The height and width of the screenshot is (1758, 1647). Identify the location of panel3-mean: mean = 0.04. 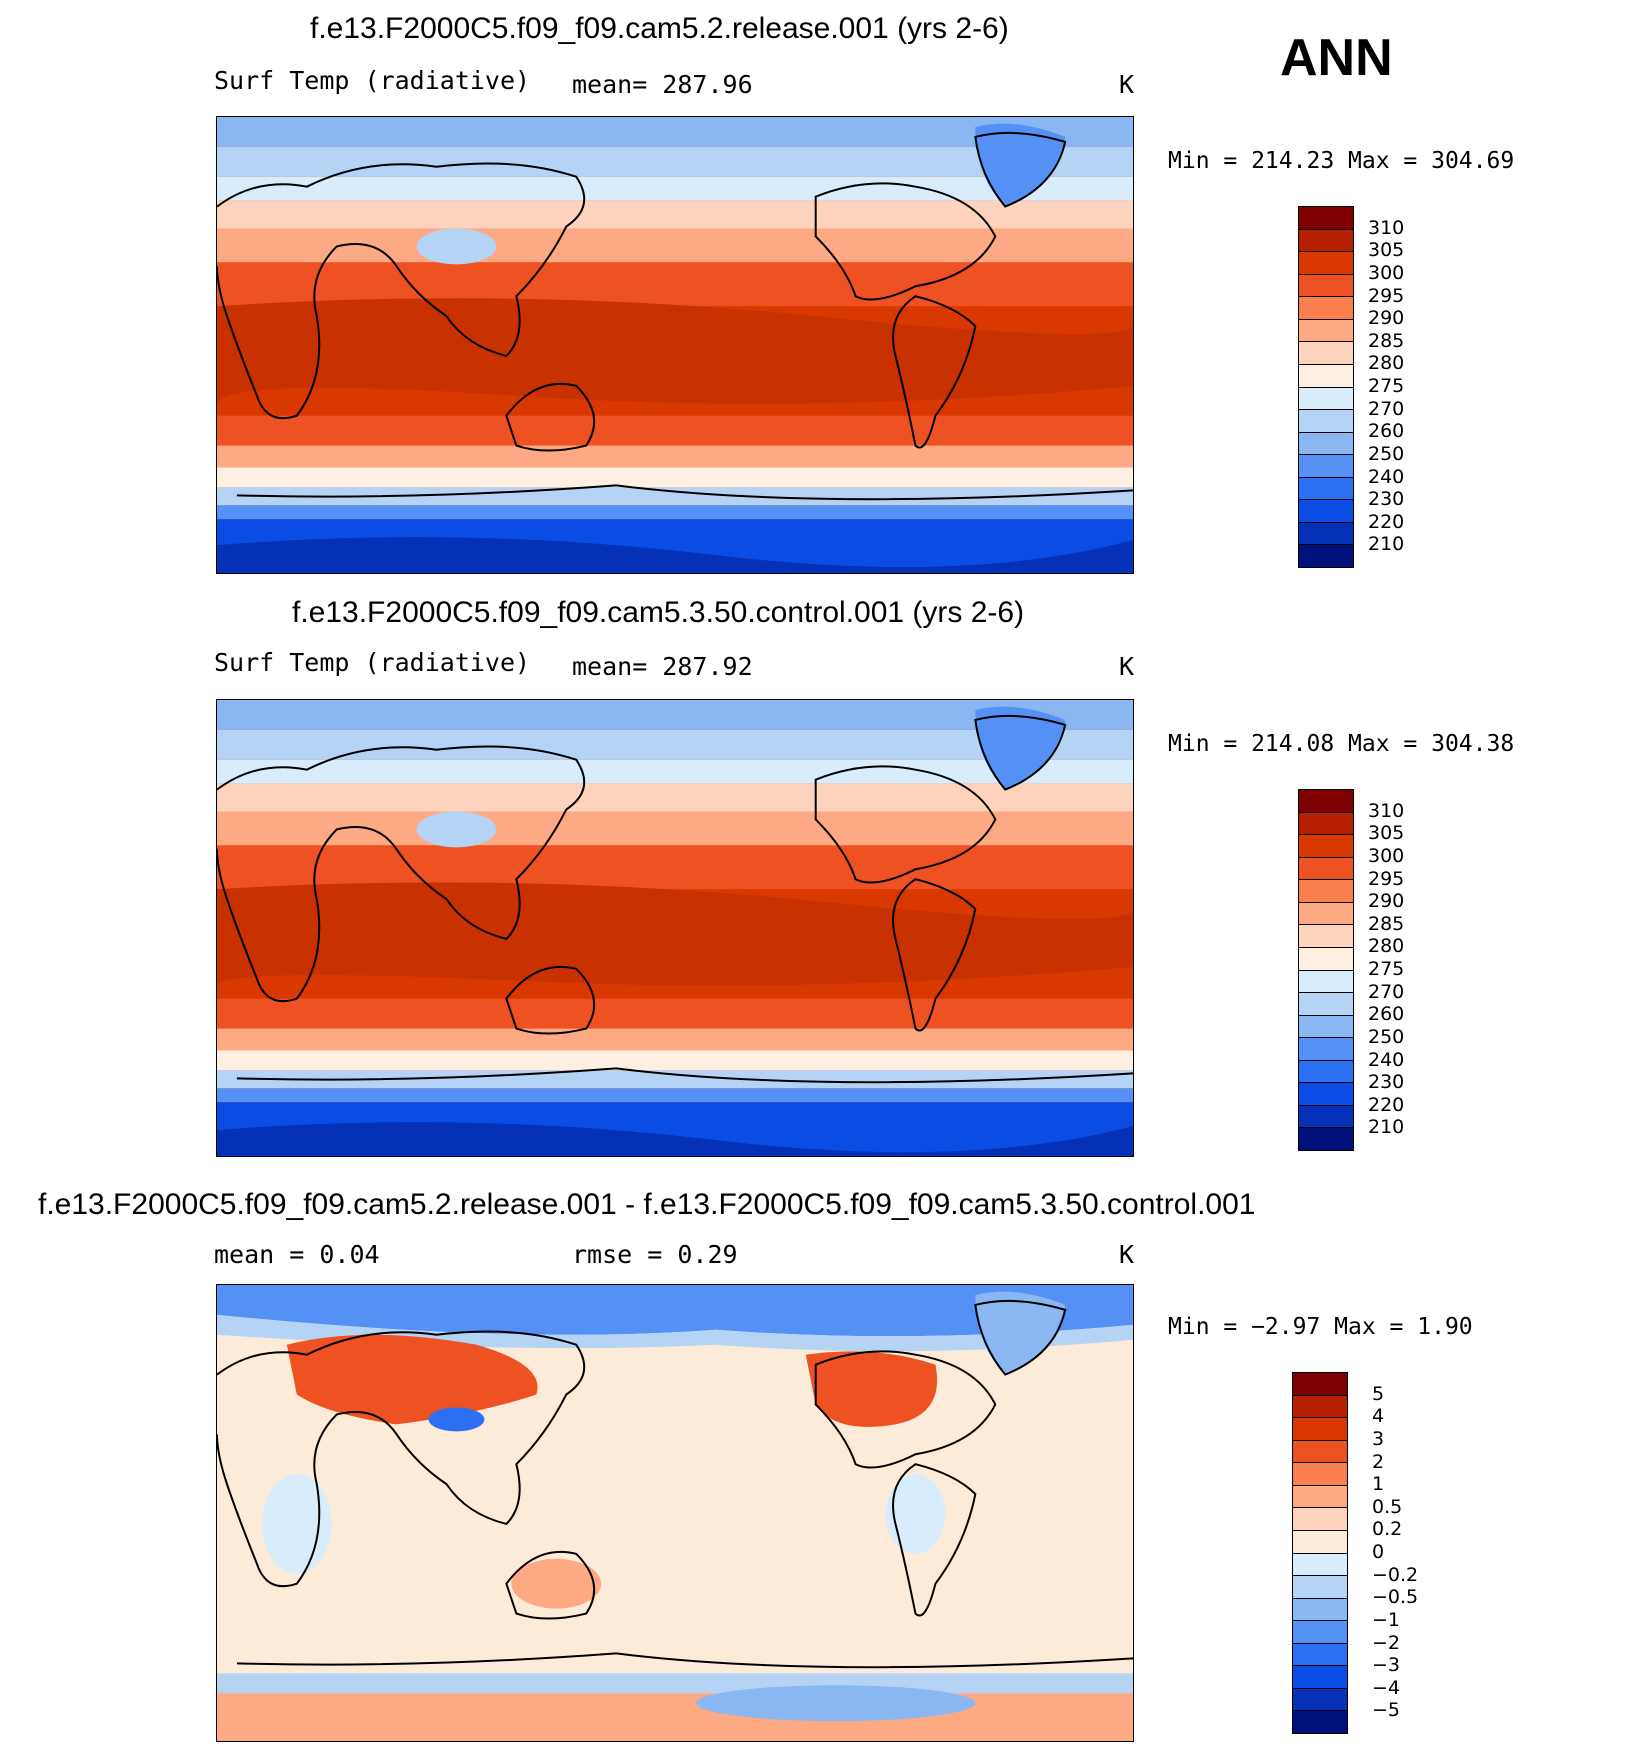
(297, 1254).